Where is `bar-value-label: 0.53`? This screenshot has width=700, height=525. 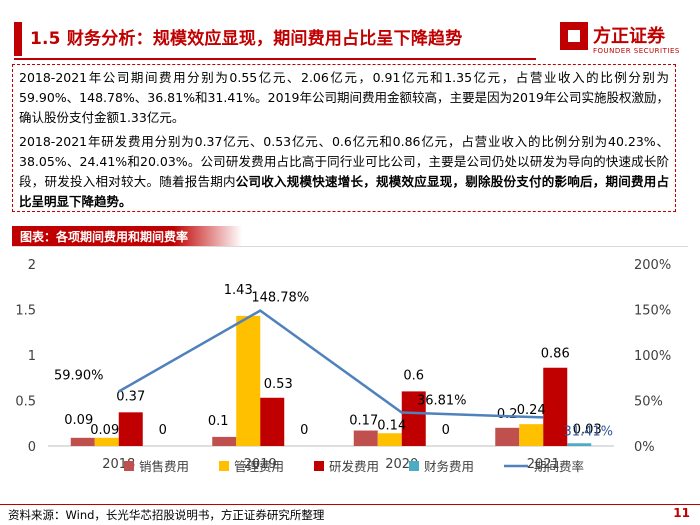 bar-value-label: 0.53 is located at coordinates (278, 384).